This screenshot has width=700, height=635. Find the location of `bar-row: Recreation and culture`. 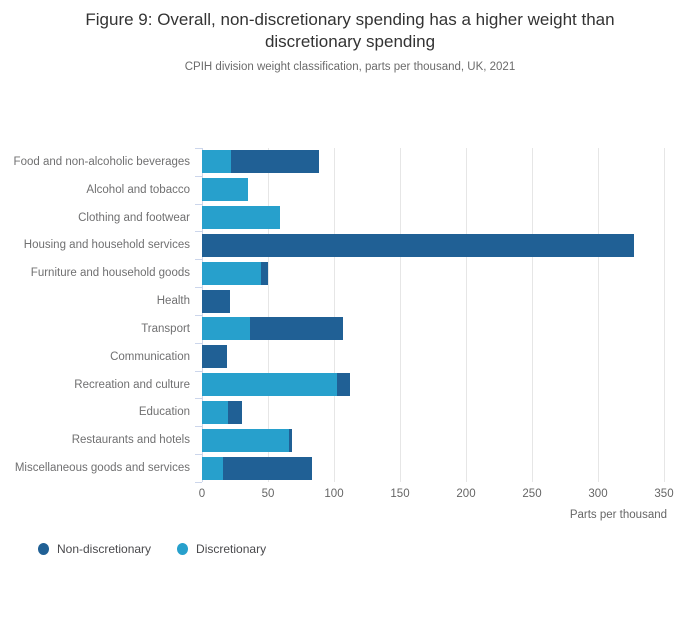

bar-row: Recreation and culture is located at coordinates (350, 385).